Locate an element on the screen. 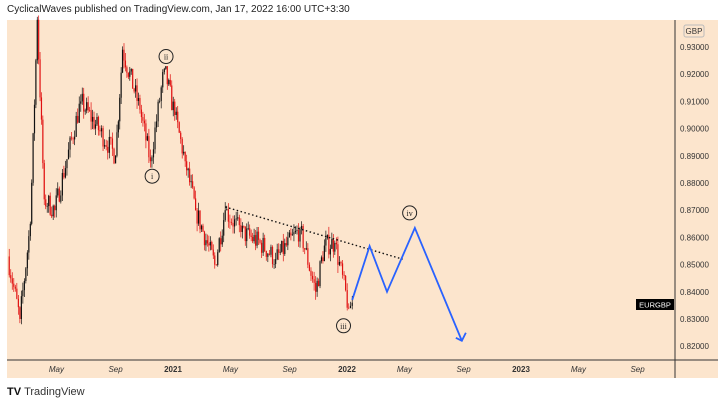  price-tick-label: 0.85000 is located at coordinates (694, 265).